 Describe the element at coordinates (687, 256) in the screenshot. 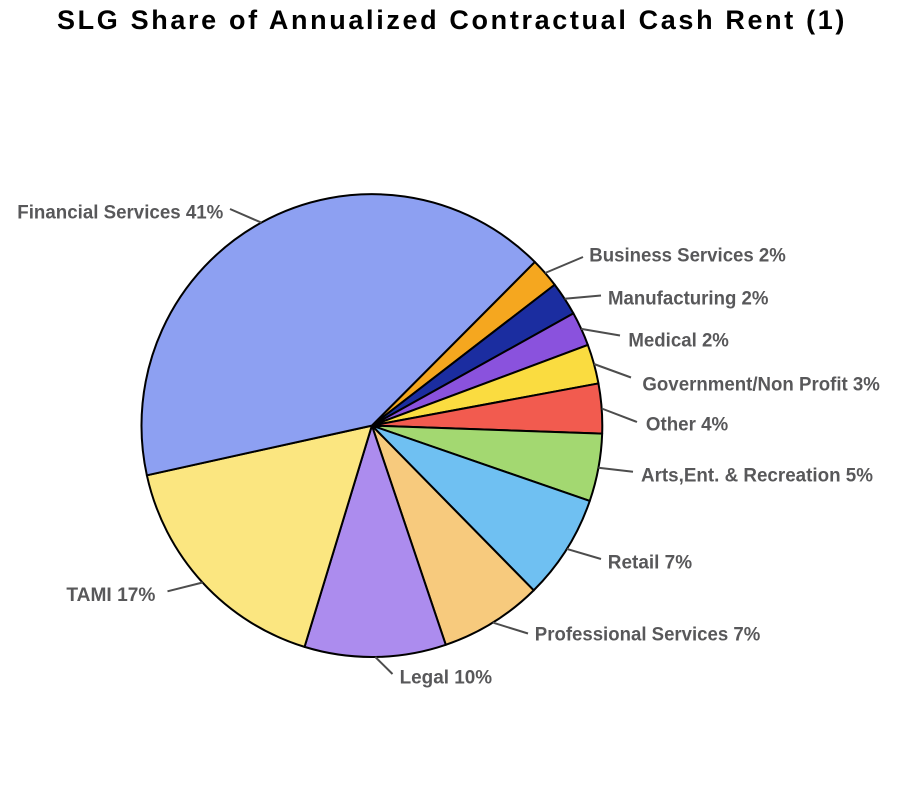

I see `svg-text: Business Services 2%` at that location.